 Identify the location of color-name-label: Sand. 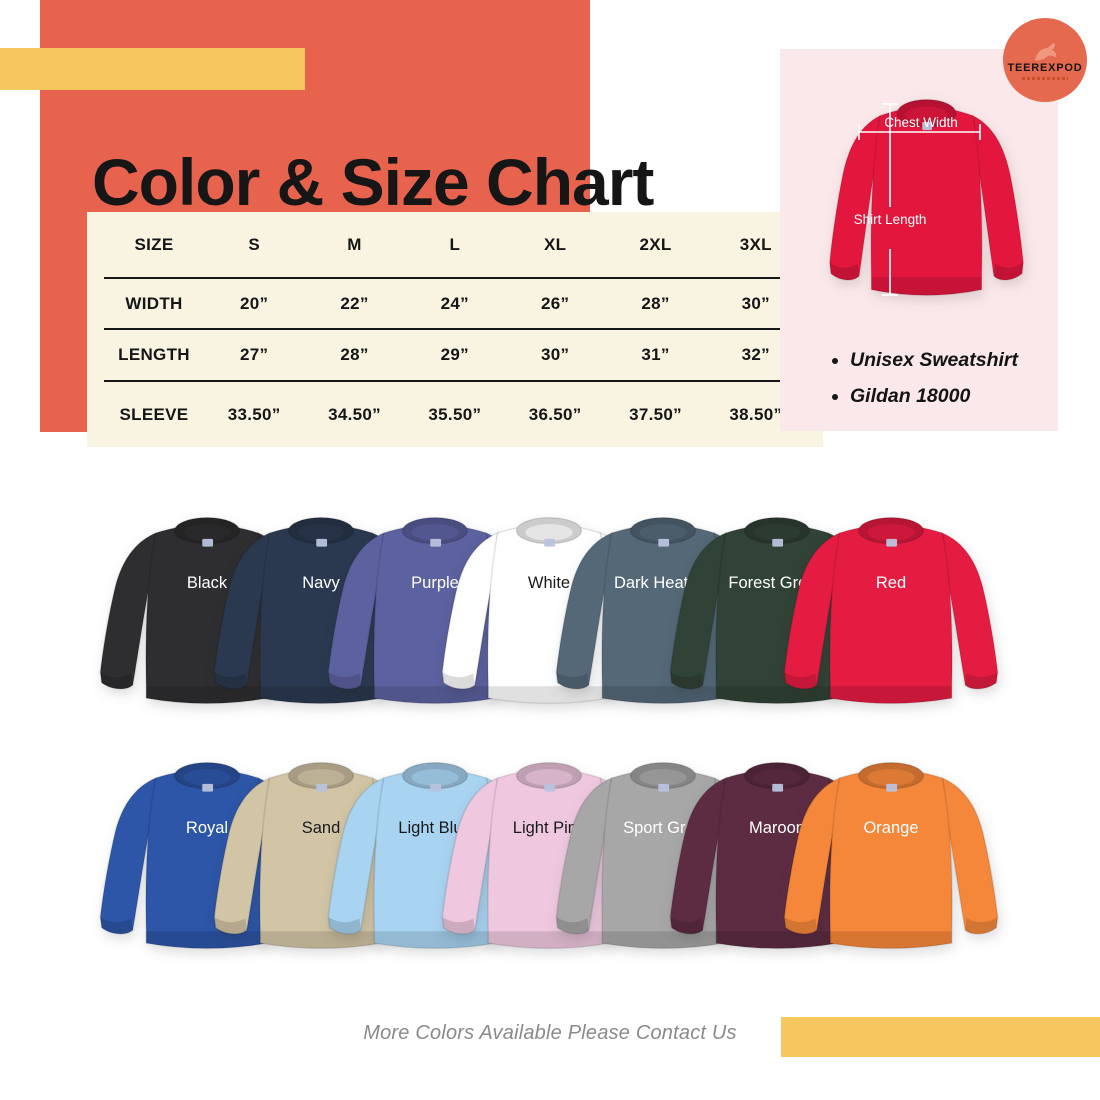
(321, 827).